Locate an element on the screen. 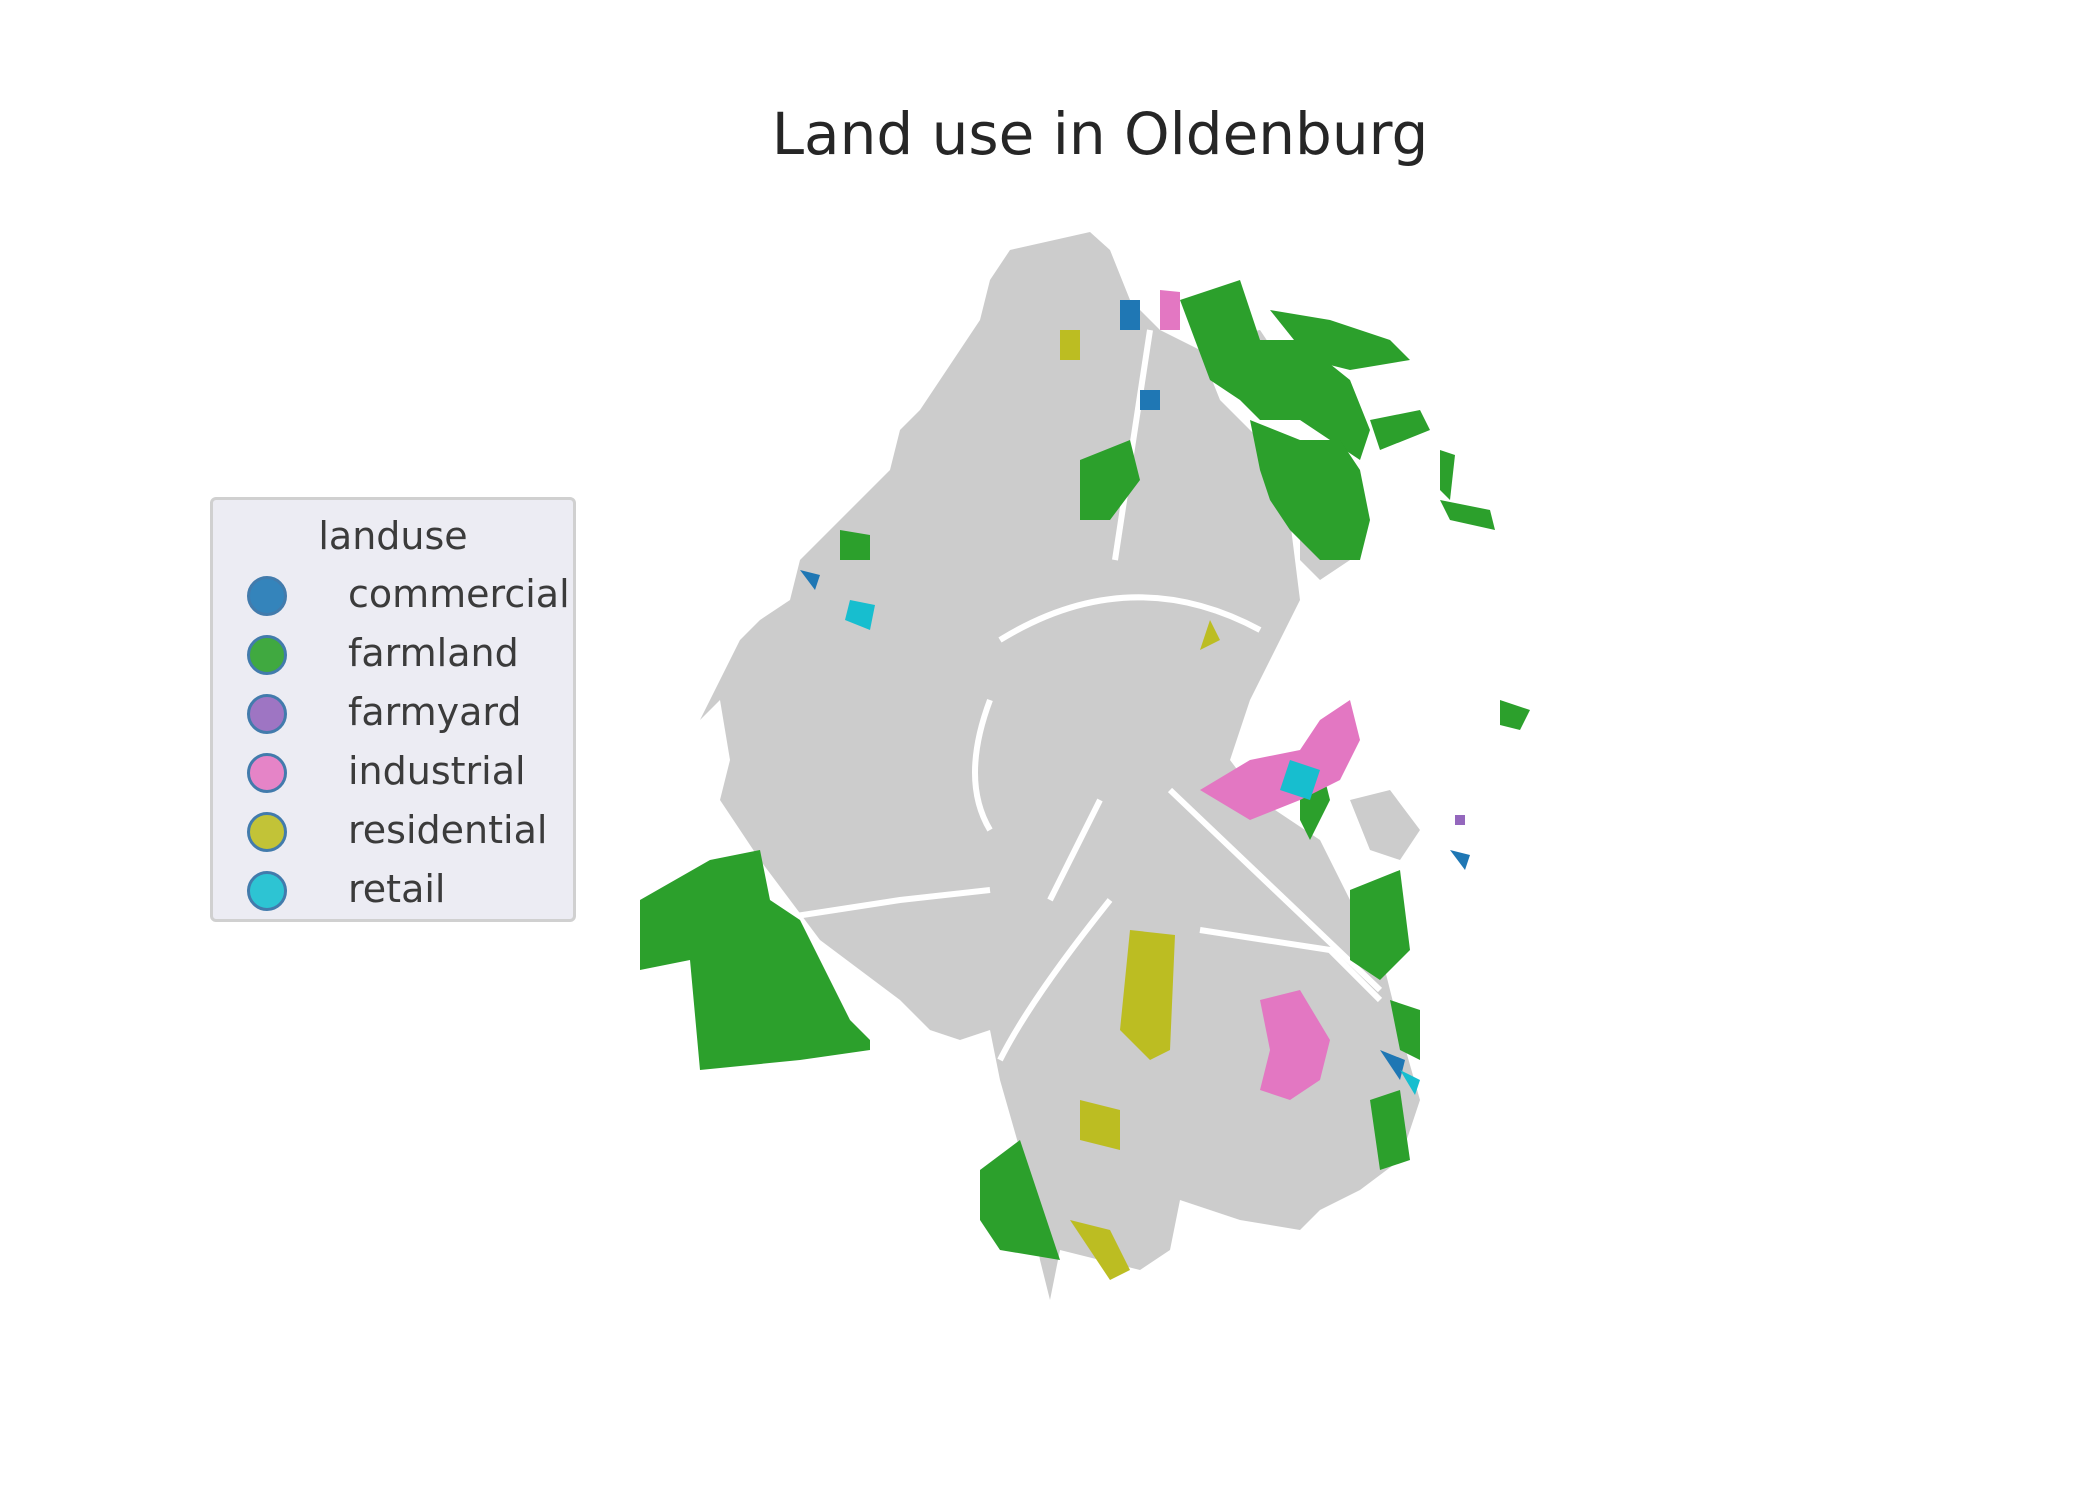 The image size is (2100, 1500). residential-areas is located at coordinates (1140, 805).